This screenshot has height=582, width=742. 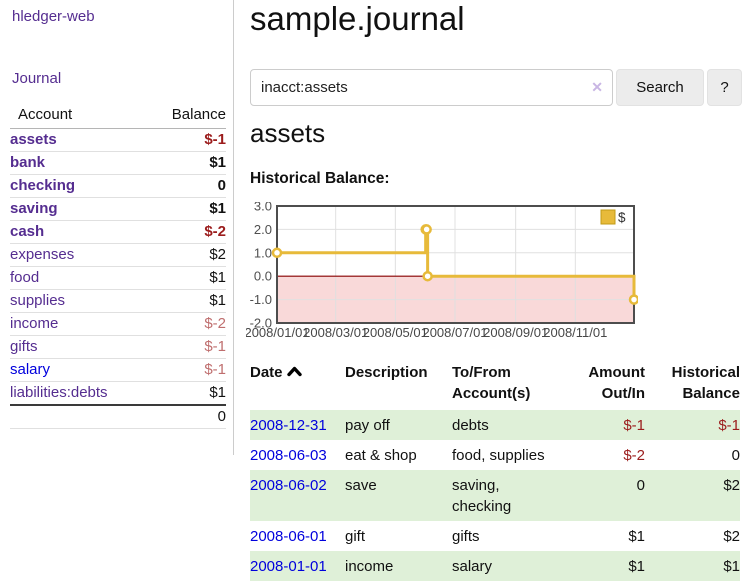 What do you see at coordinates (33, 139) in the screenshot?
I see `account-link-assets: assets` at bounding box center [33, 139].